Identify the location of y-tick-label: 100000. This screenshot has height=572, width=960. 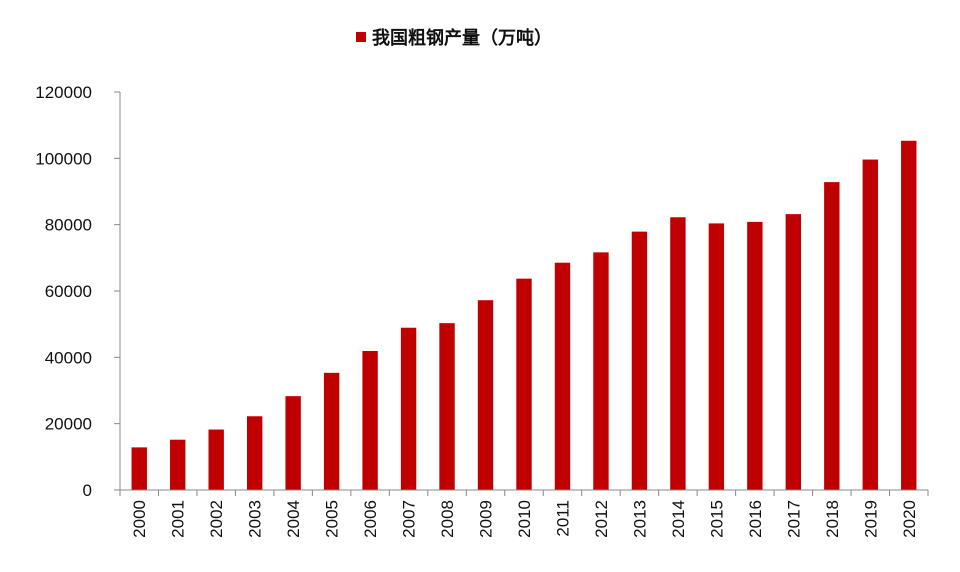
(63, 158).